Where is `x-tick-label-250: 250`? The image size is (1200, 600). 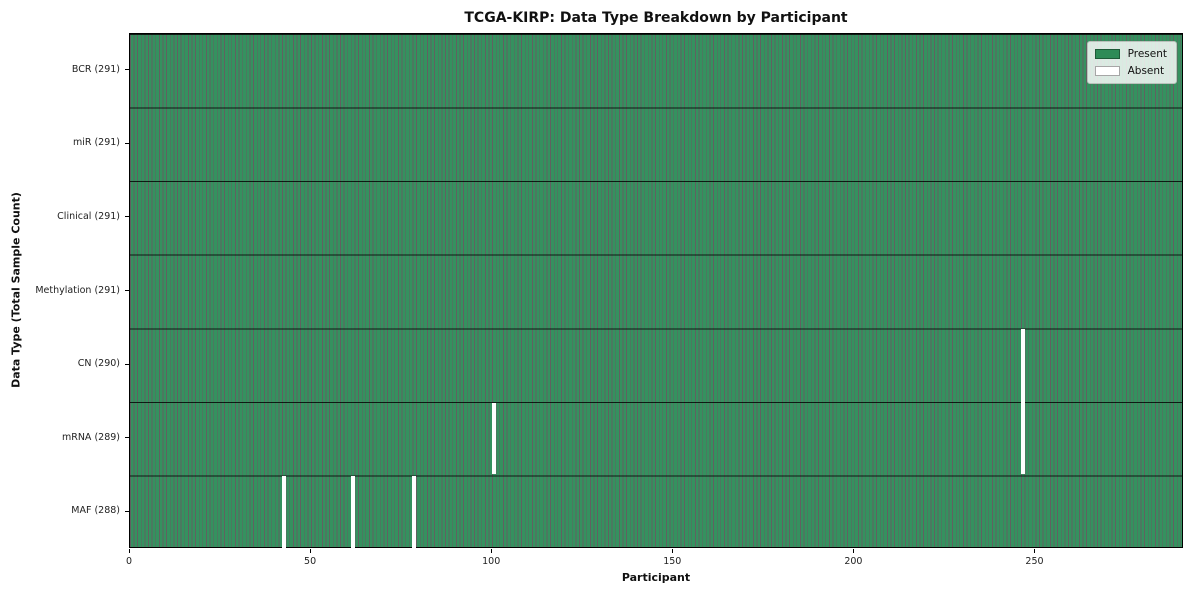 x-tick-label-250: 250 is located at coordinates (1034, 561).